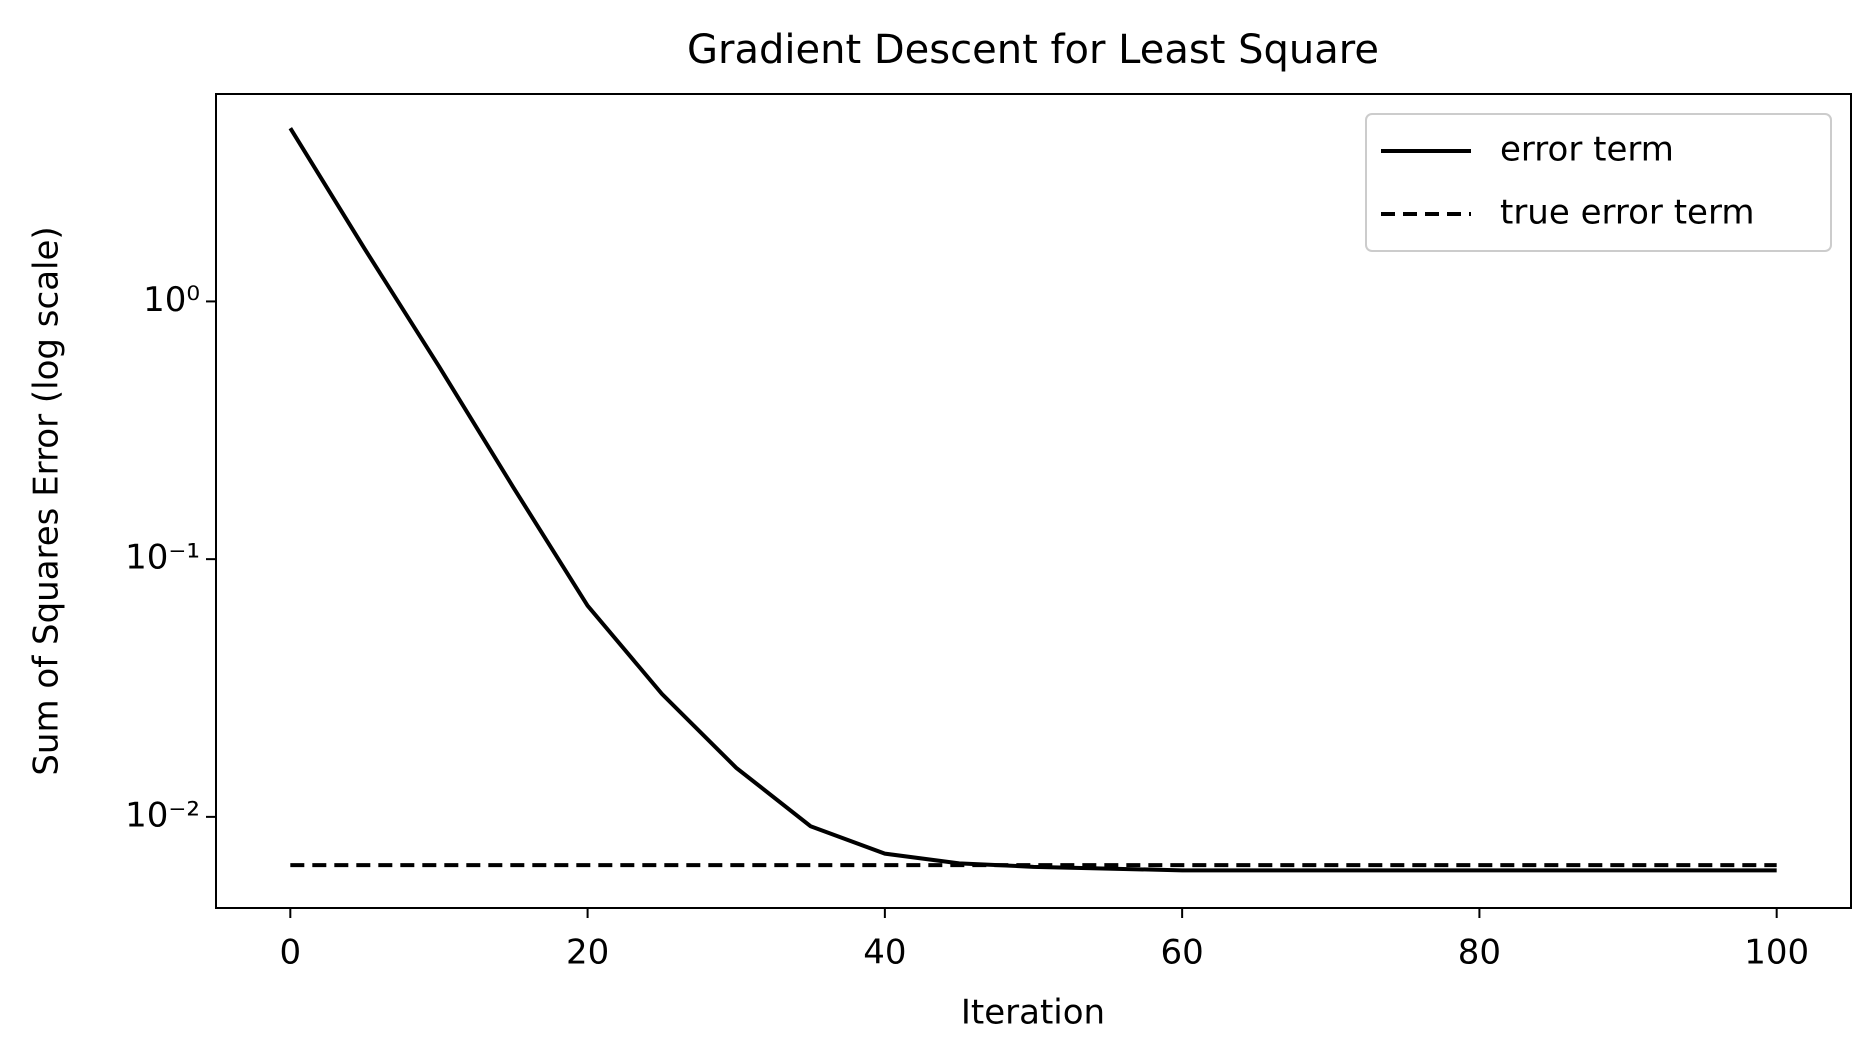  I want to click on x-tick-label: 100, so click(1776, 953).